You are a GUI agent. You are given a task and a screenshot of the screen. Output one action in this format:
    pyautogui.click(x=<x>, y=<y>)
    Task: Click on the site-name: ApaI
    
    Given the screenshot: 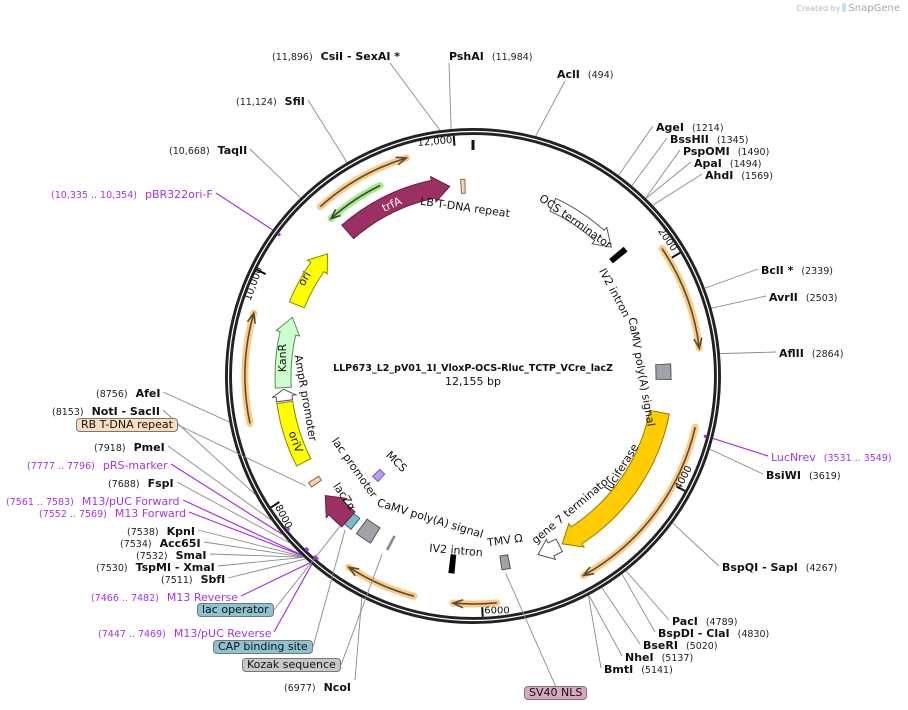 What is the action you would take?
    pyautogui.click(x=708, y=163)
    